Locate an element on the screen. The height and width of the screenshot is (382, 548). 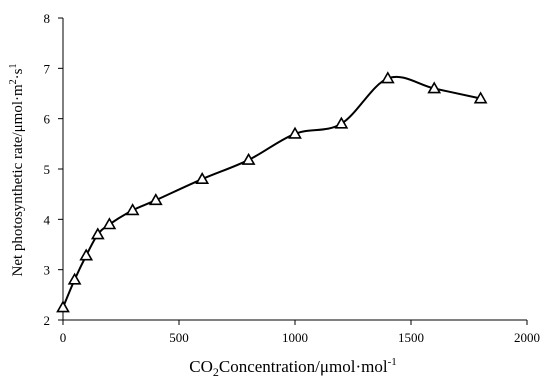
x-tick-label: 2000 is located at coordinates (527, 337).